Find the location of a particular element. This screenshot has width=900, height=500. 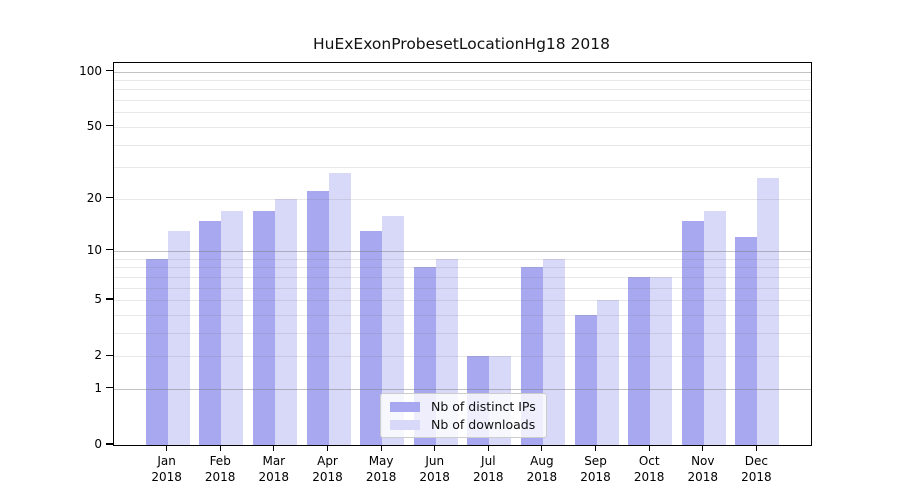

y-tick-label: 0 is located at coordinates (98, 444).